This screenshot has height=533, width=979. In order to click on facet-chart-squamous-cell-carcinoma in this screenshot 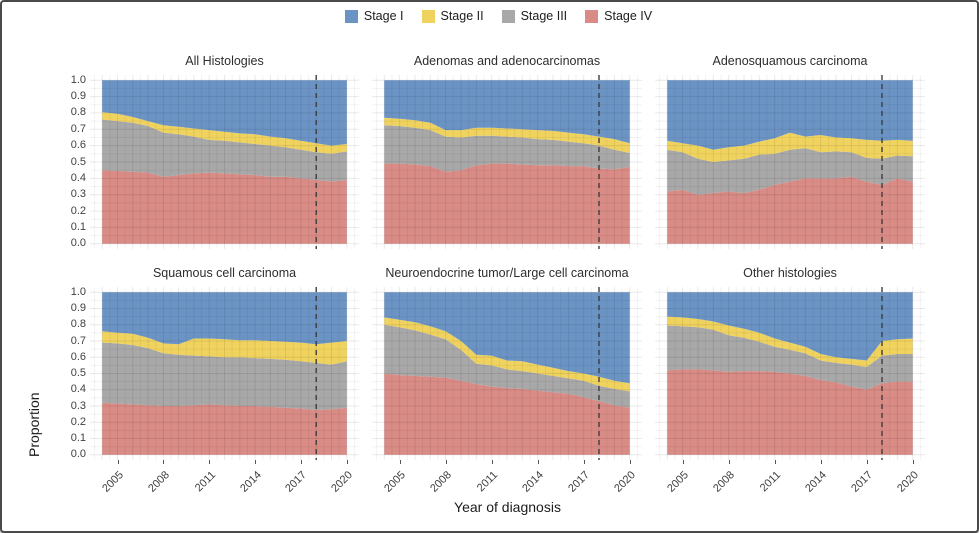, I will do `click(224, 373)`.